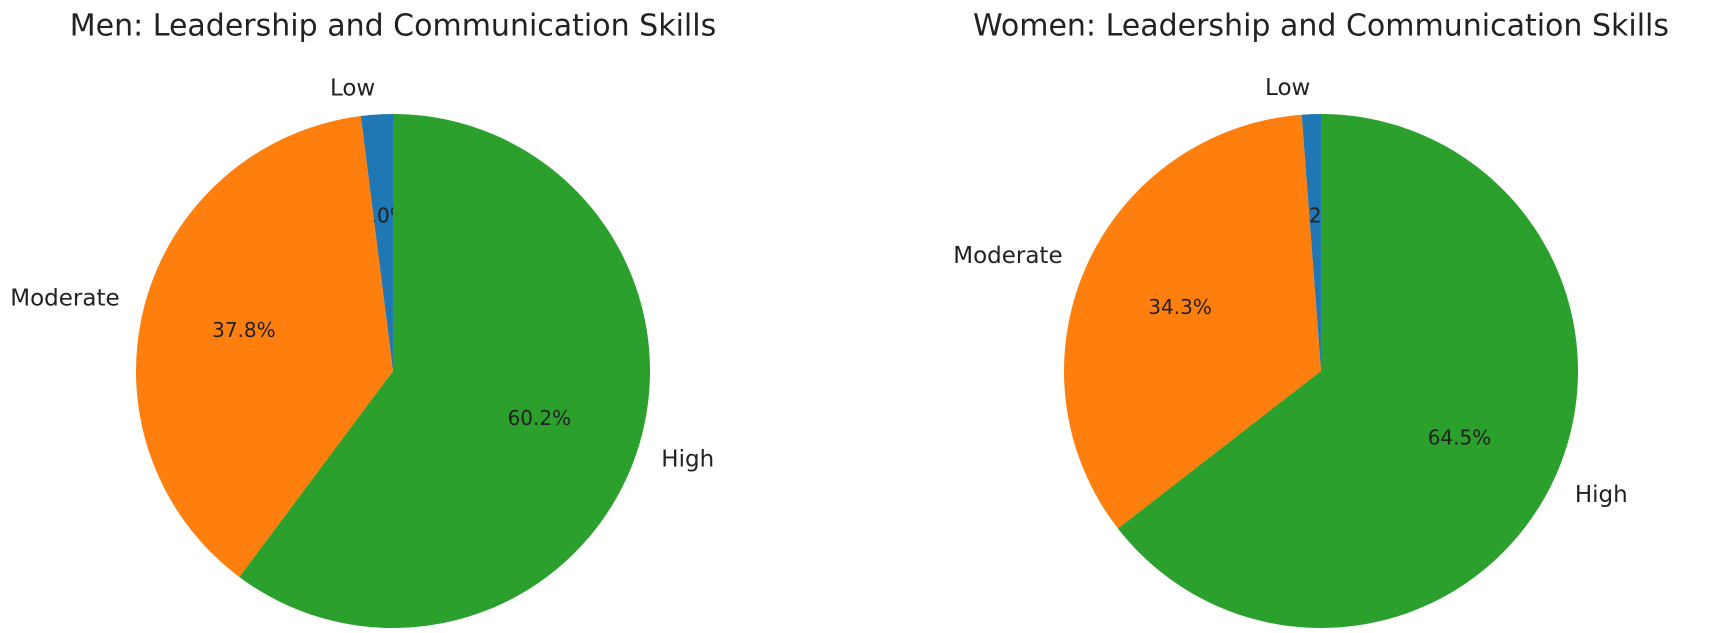 Image resolution: width=1713 pixels, height=633 pixels. Describe the element at coordinates (393, 26) in the screenshot. I see `chart-title: Men: Leadership and Communication Skills` at that location.